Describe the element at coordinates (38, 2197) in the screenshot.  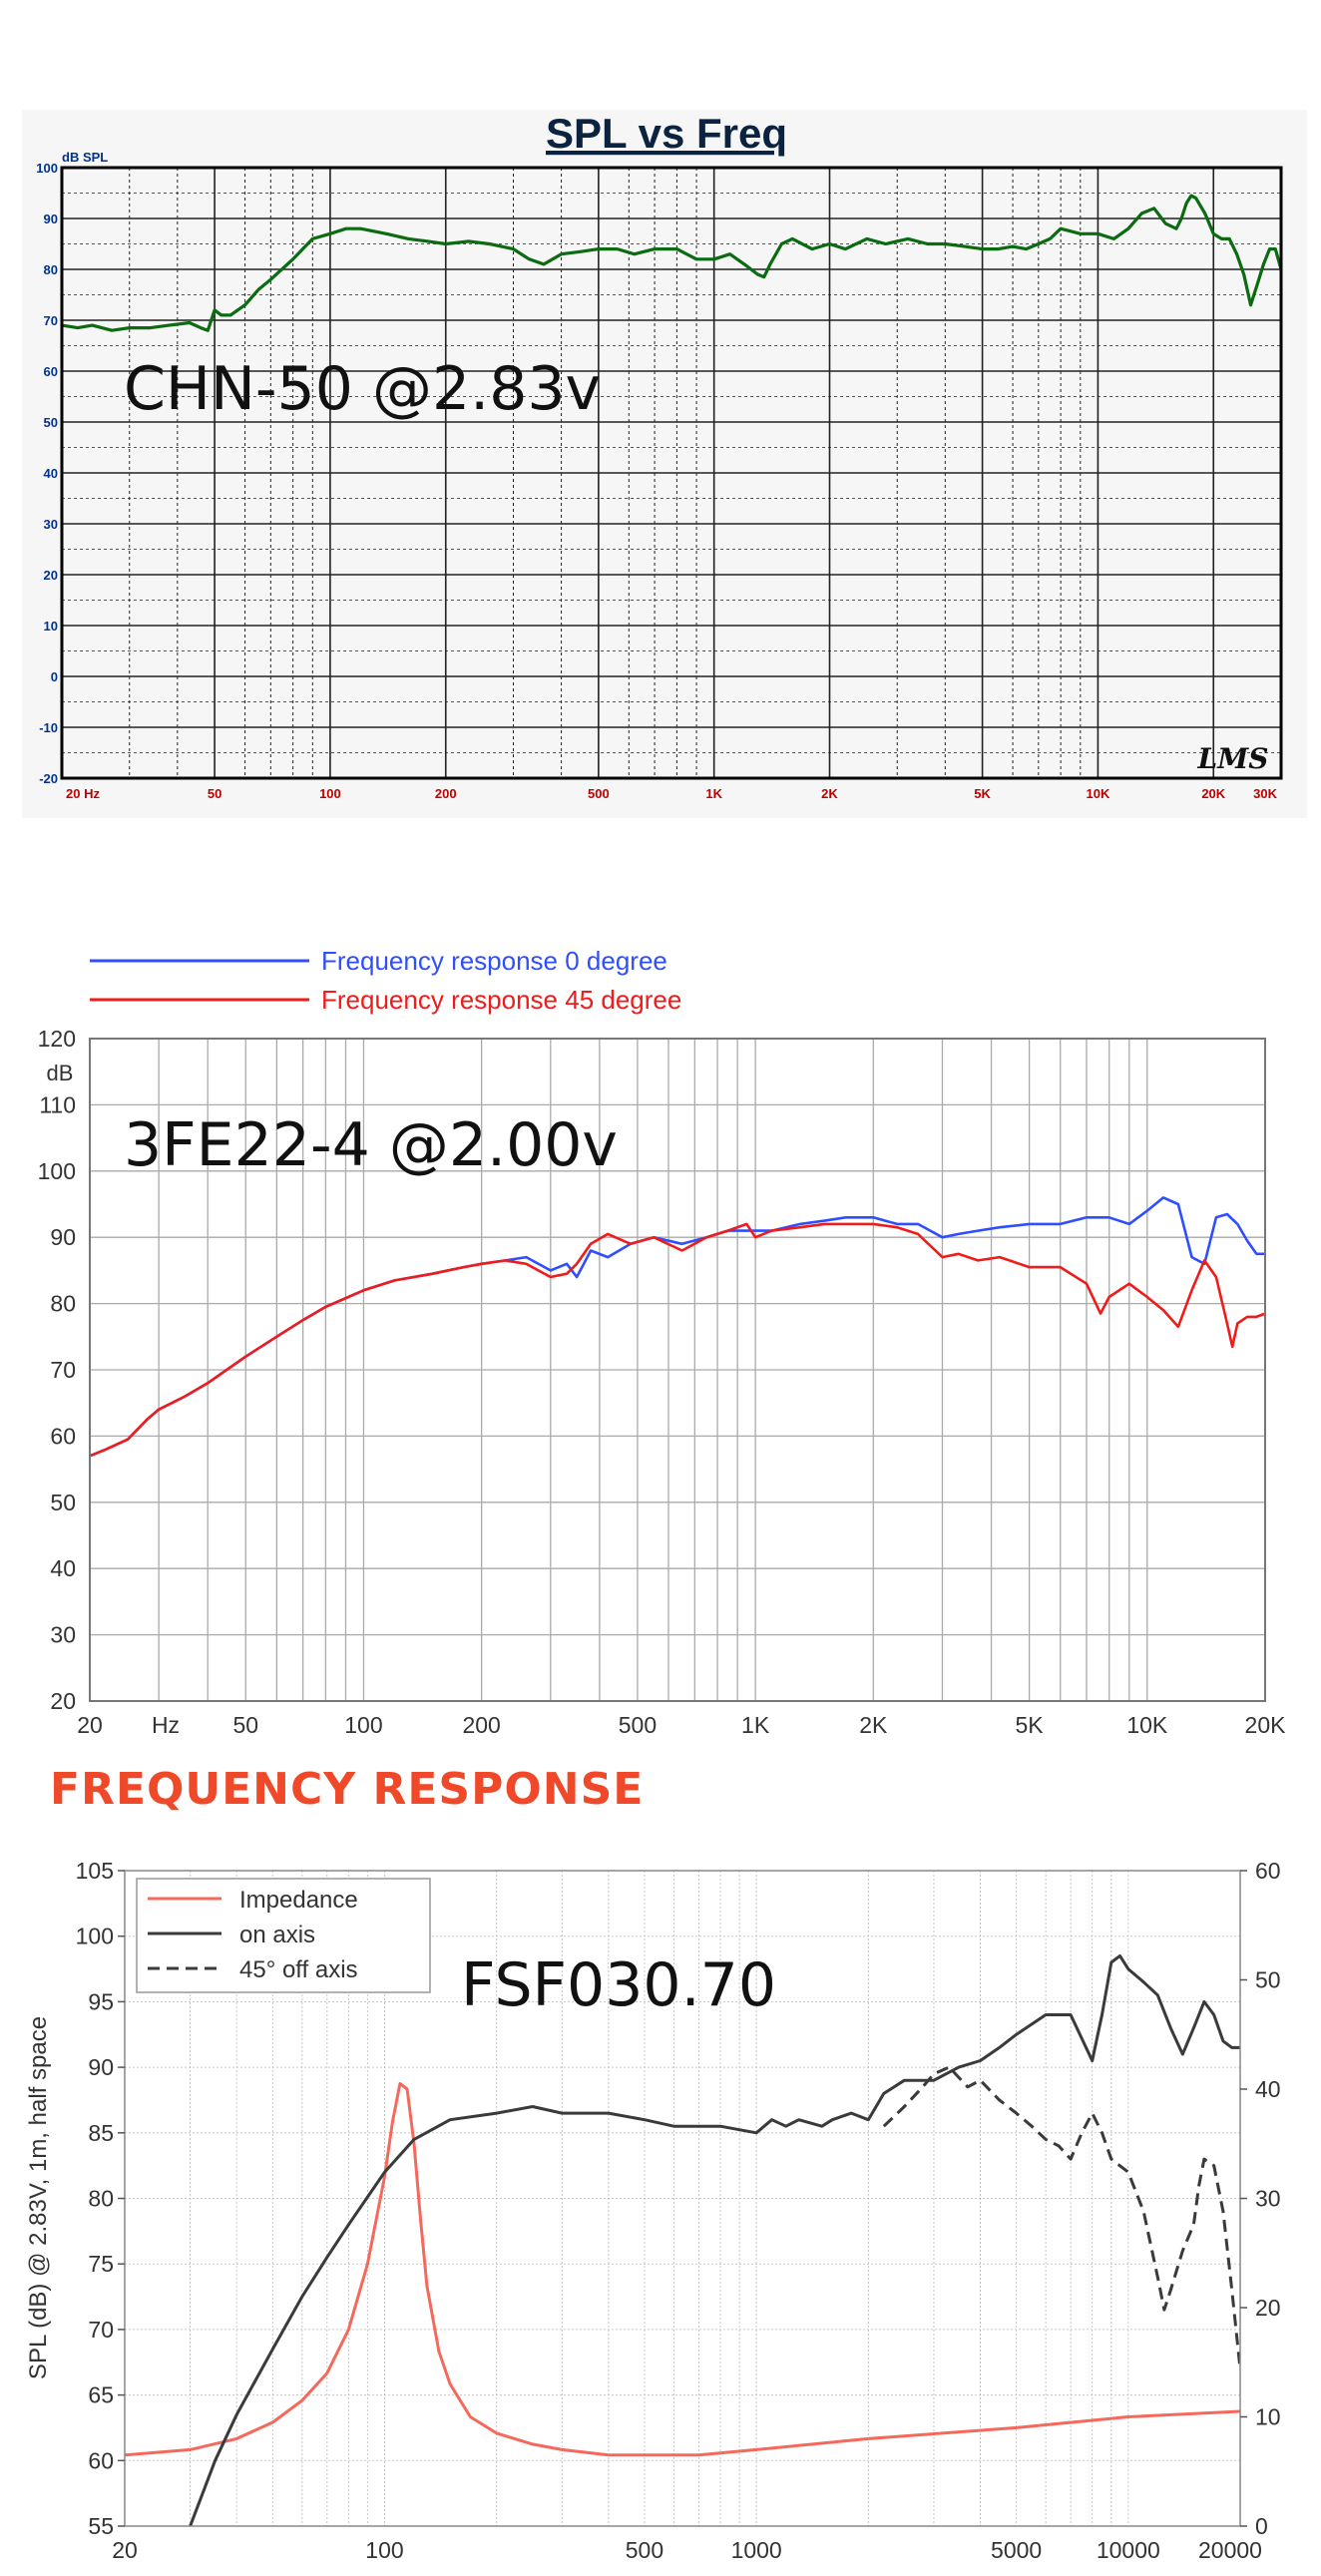
I see `y-axis-label: SPL (dB) @ 2.83V, 1m, half space` at that location.